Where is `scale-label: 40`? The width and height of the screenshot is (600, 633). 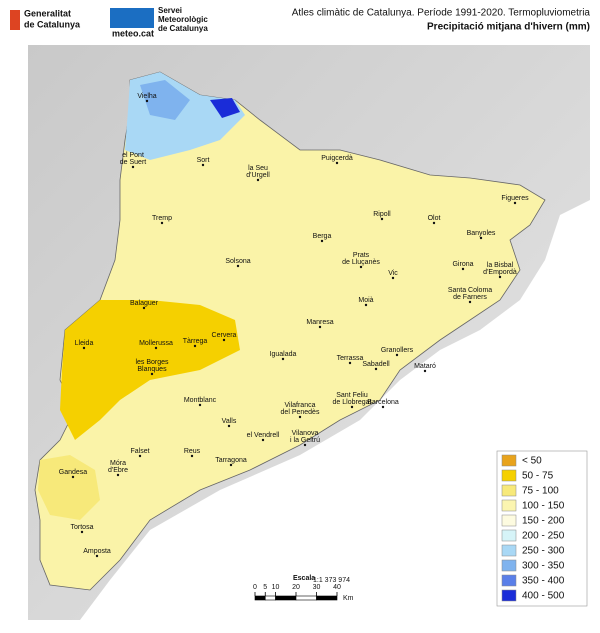 scale-label: 40 is located at coordinates (337, 587).